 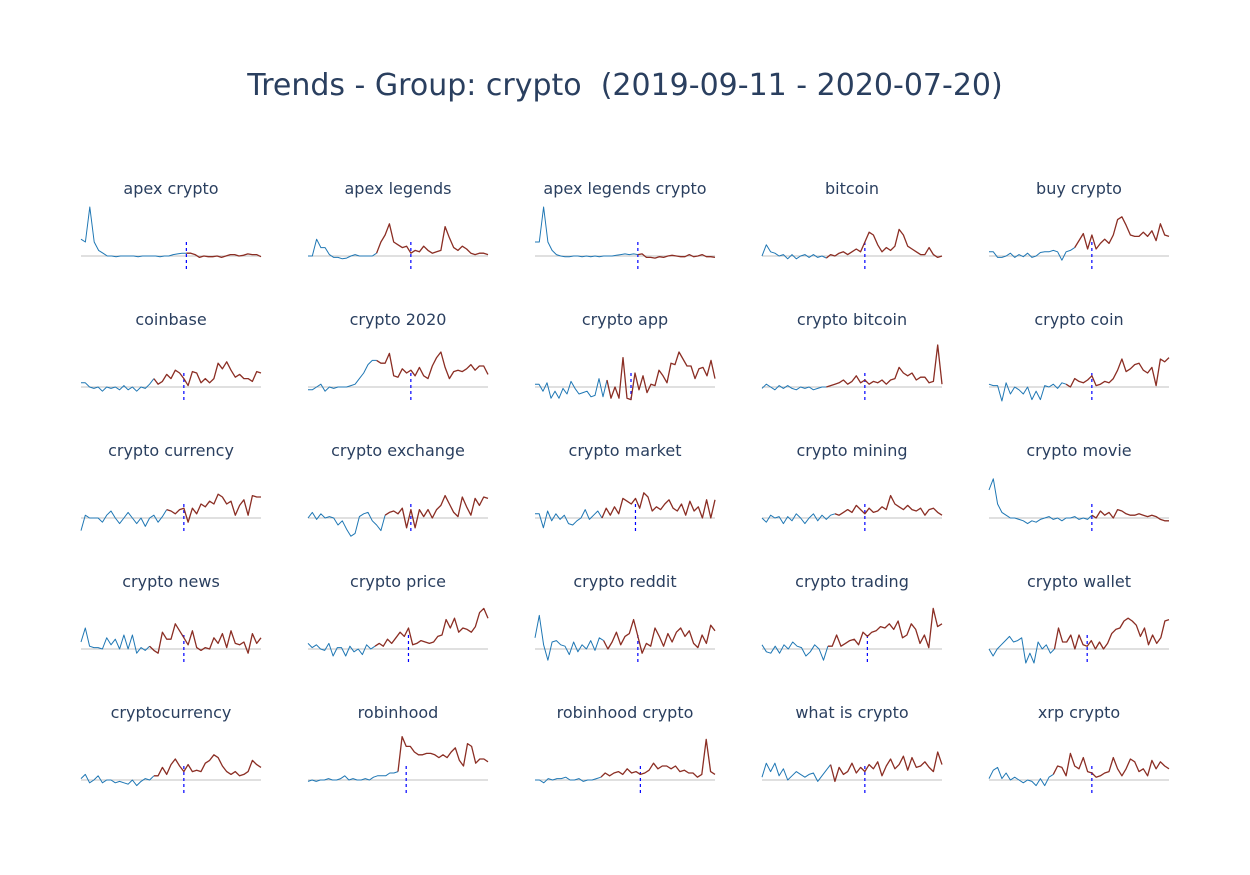 I want to click on panel-buy-crypto: buy crypto, so click(x=1079, y=224).